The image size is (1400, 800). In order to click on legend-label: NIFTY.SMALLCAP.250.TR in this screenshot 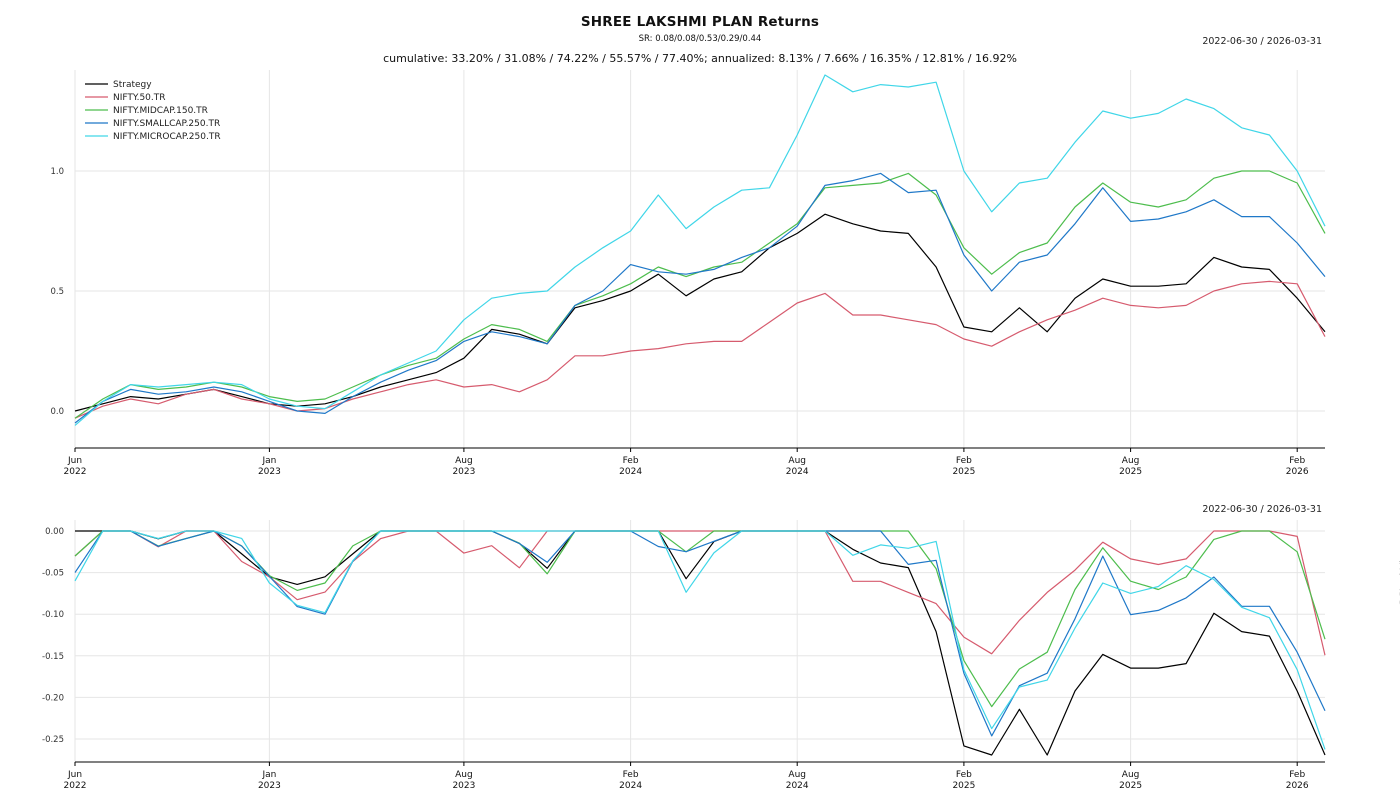, I will do `click(166, 124)`.